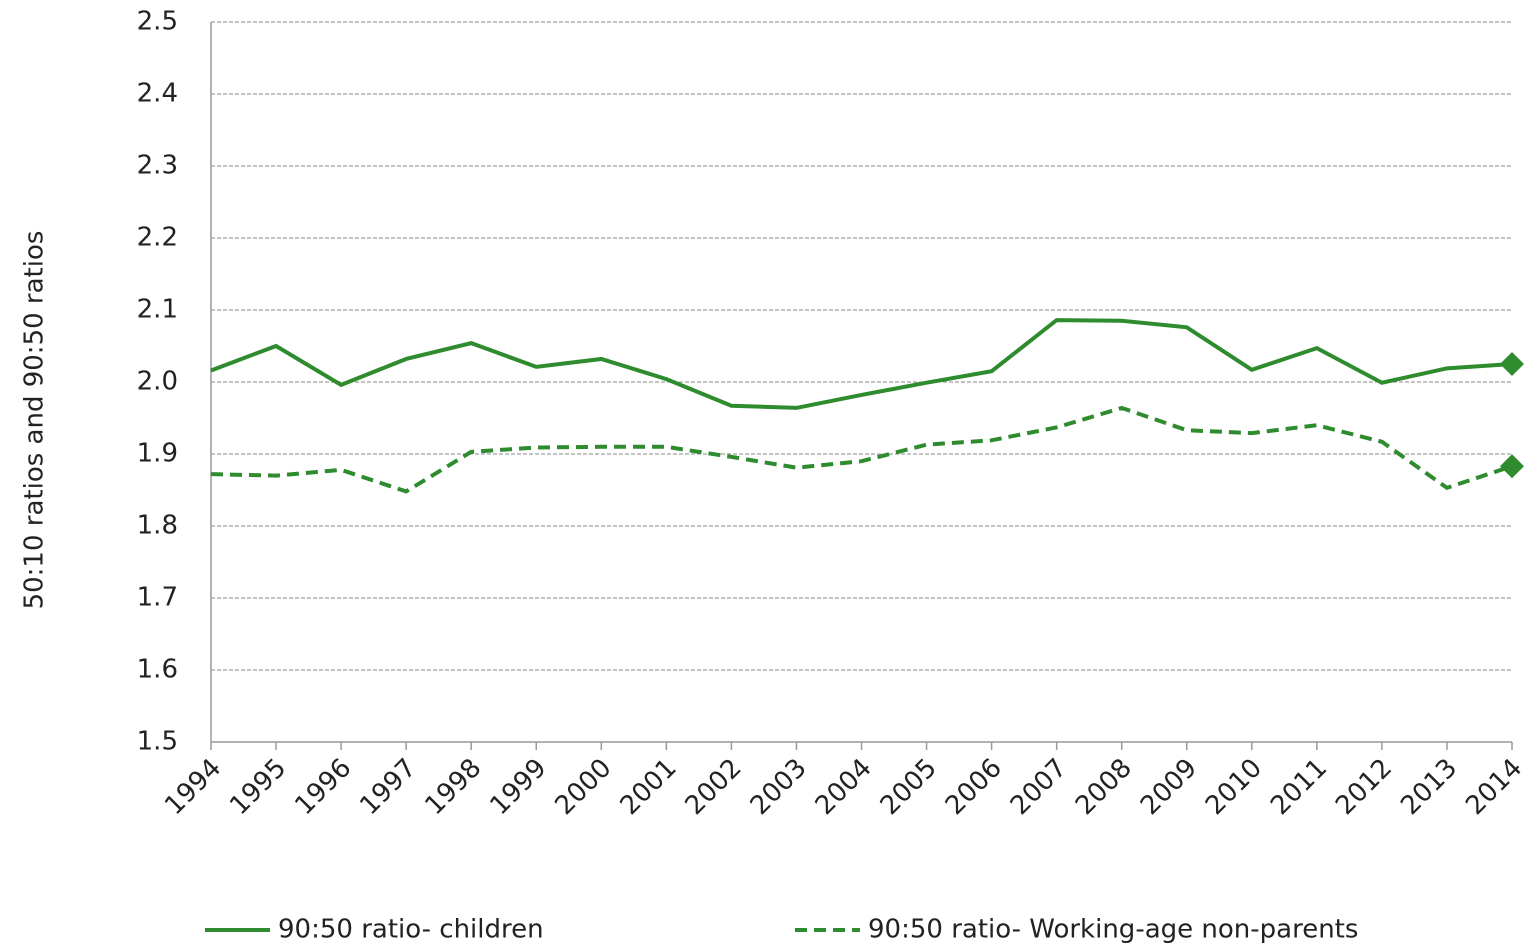 The width and height of the screenshot is (1527, 951). Describe the element at coordinates (323, 787) in the screenshot. I see `x-tick-label: 1996` at that location.